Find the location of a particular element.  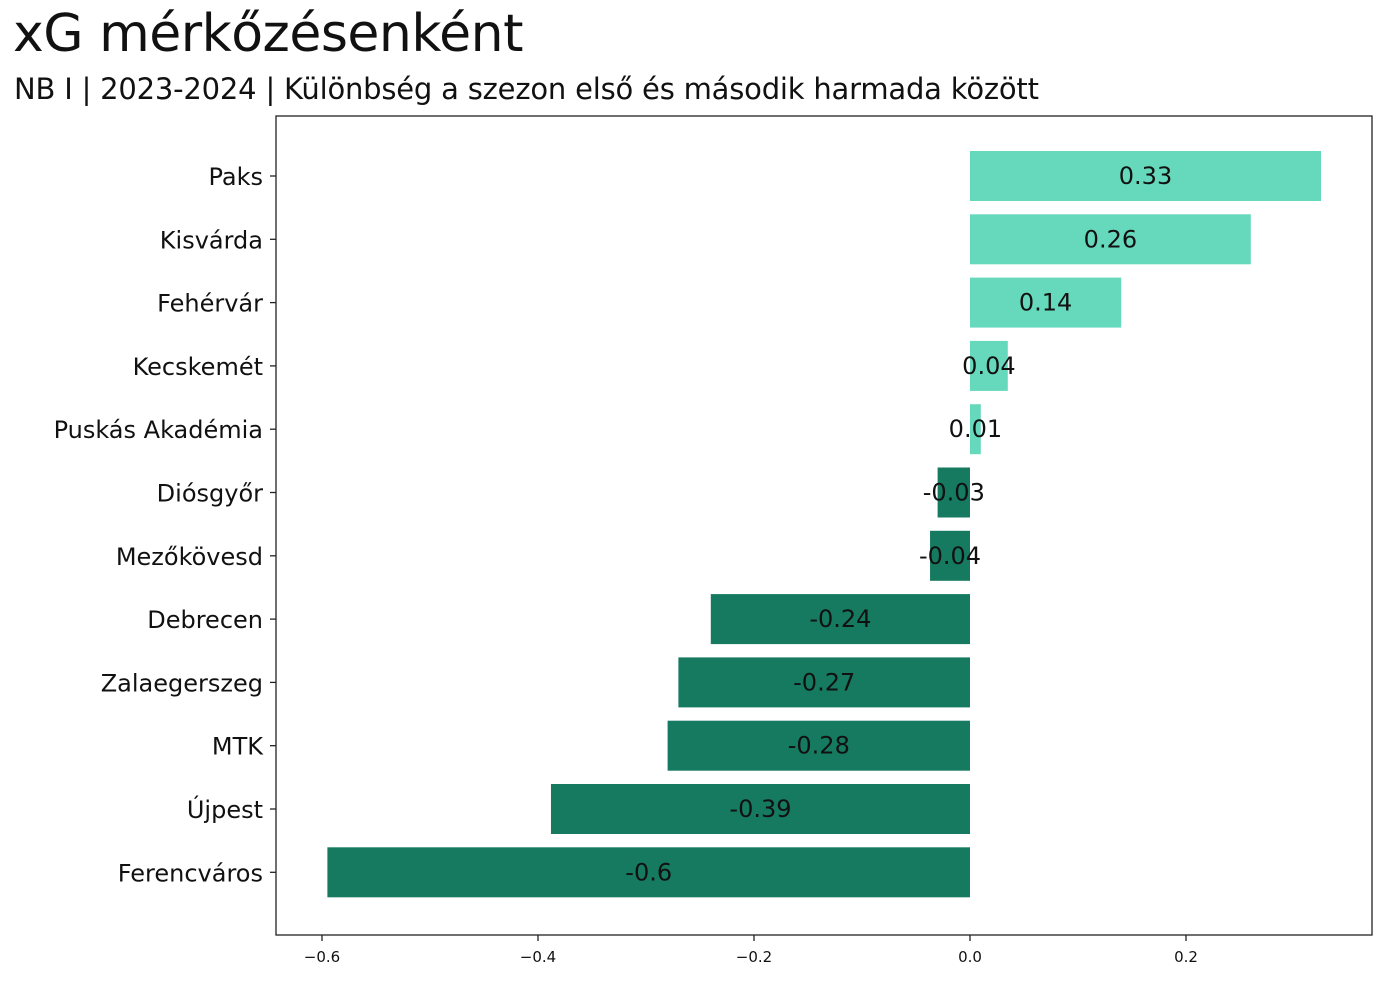

bar-ujpest is located at coordinates (760, 809).